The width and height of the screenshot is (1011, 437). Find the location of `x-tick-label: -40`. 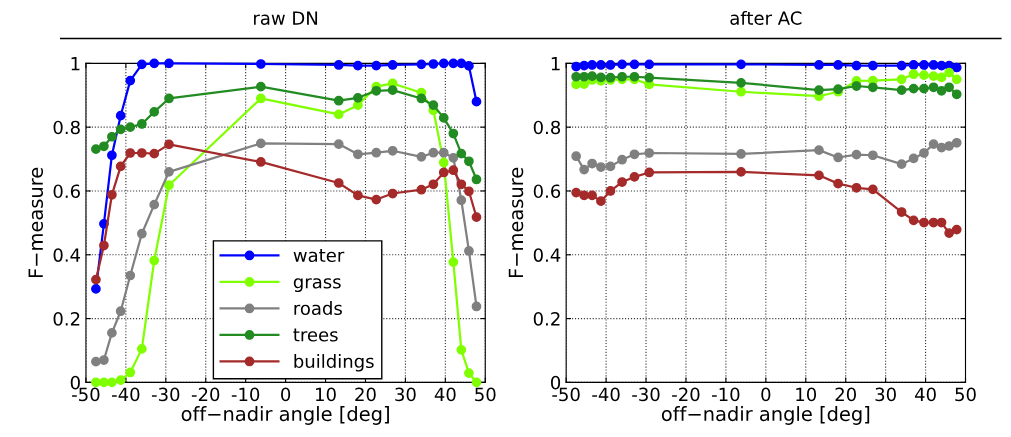

x-tick-label: -40 is located at coordinates (606, 394).